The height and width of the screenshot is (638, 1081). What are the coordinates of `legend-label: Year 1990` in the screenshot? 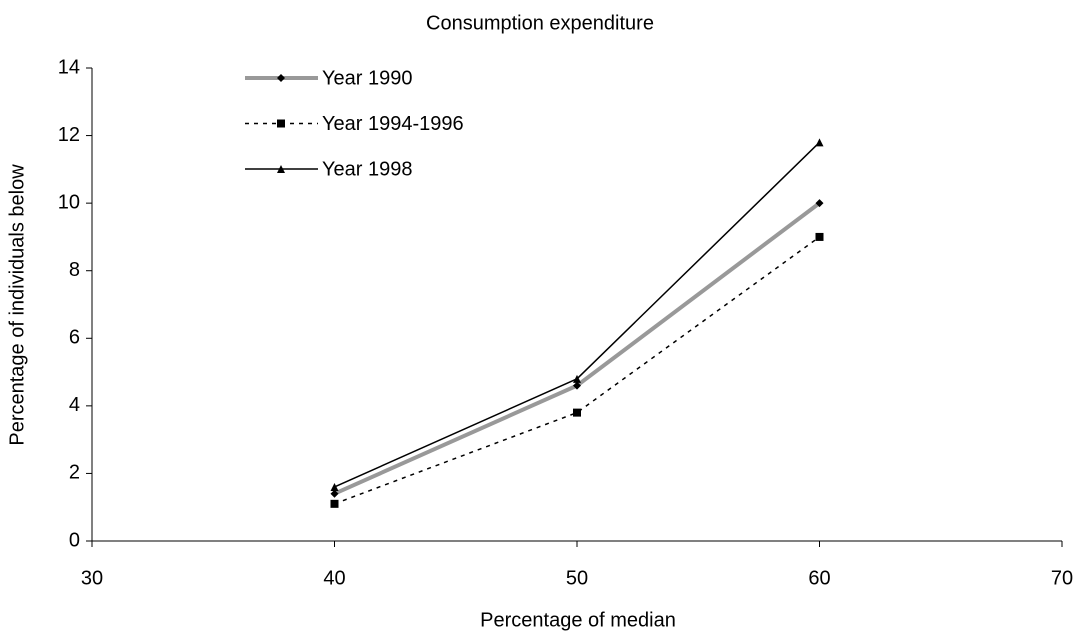 It's located at (367, 78).